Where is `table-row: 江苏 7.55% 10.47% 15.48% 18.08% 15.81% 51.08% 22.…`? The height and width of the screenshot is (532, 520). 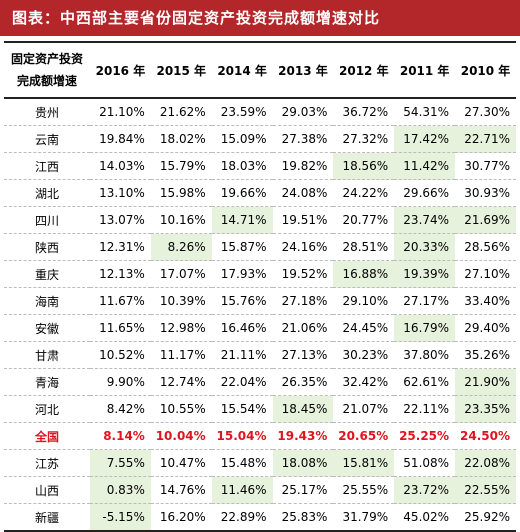 table-row: 江苏 7.55% 10.47% 15.48% 18.08% 15.81% 51.08% 22.… is located at coordinates (260, 463).